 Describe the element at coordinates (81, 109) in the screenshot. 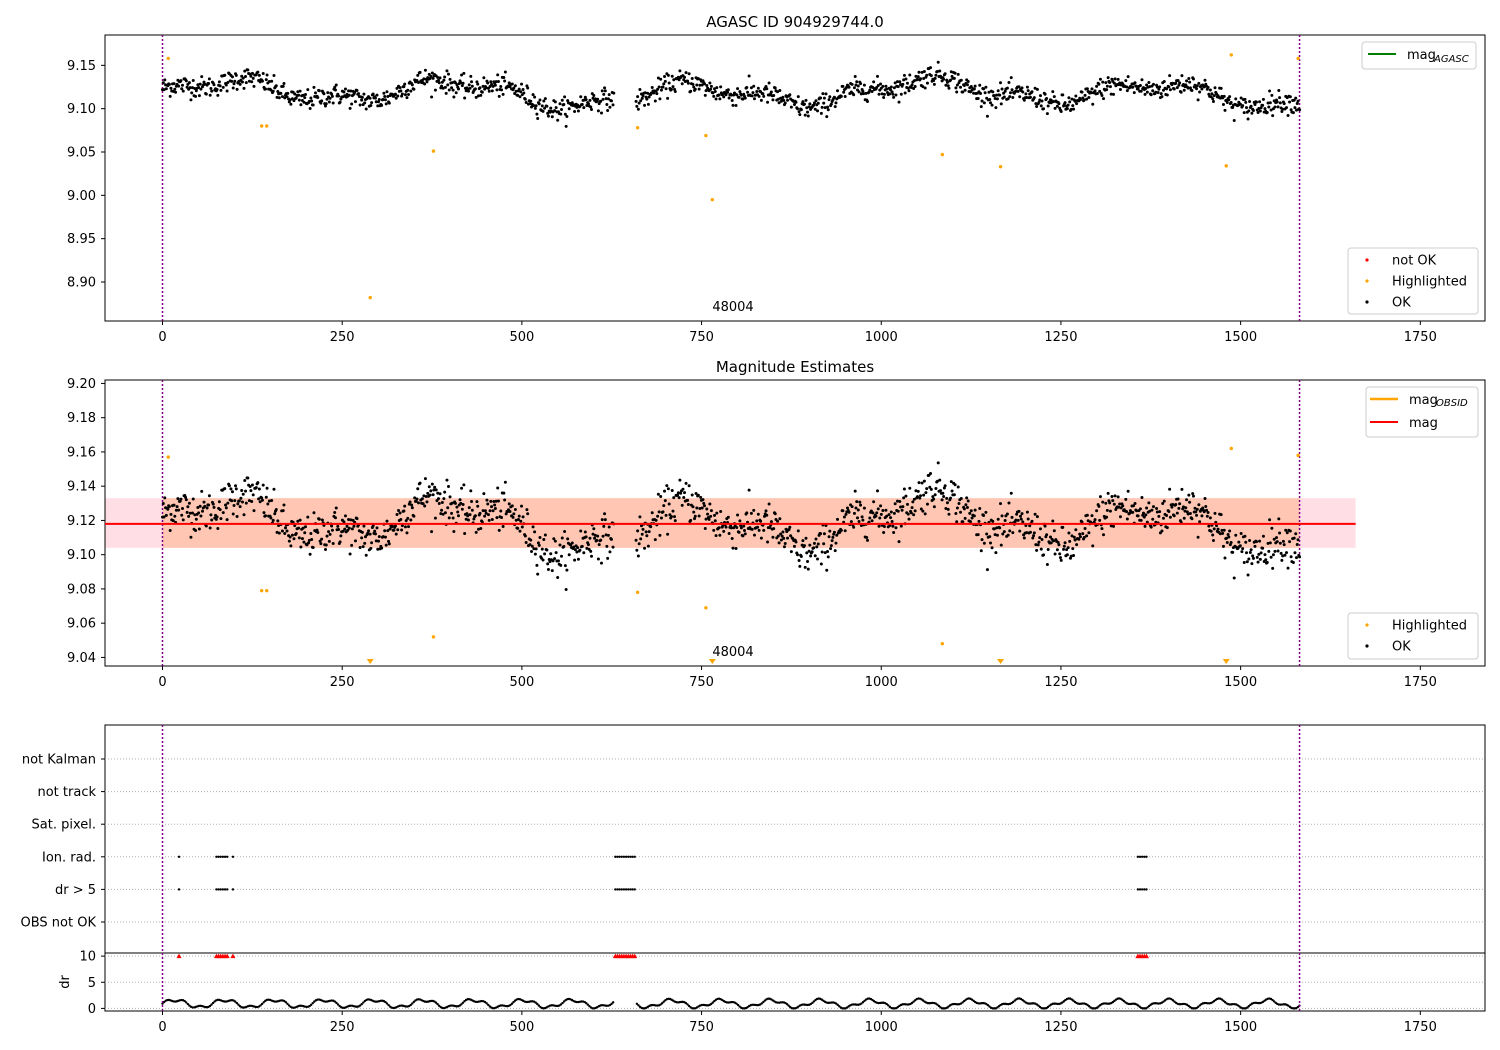

I see `panel1-y-tick-label: 9.10` at that location.